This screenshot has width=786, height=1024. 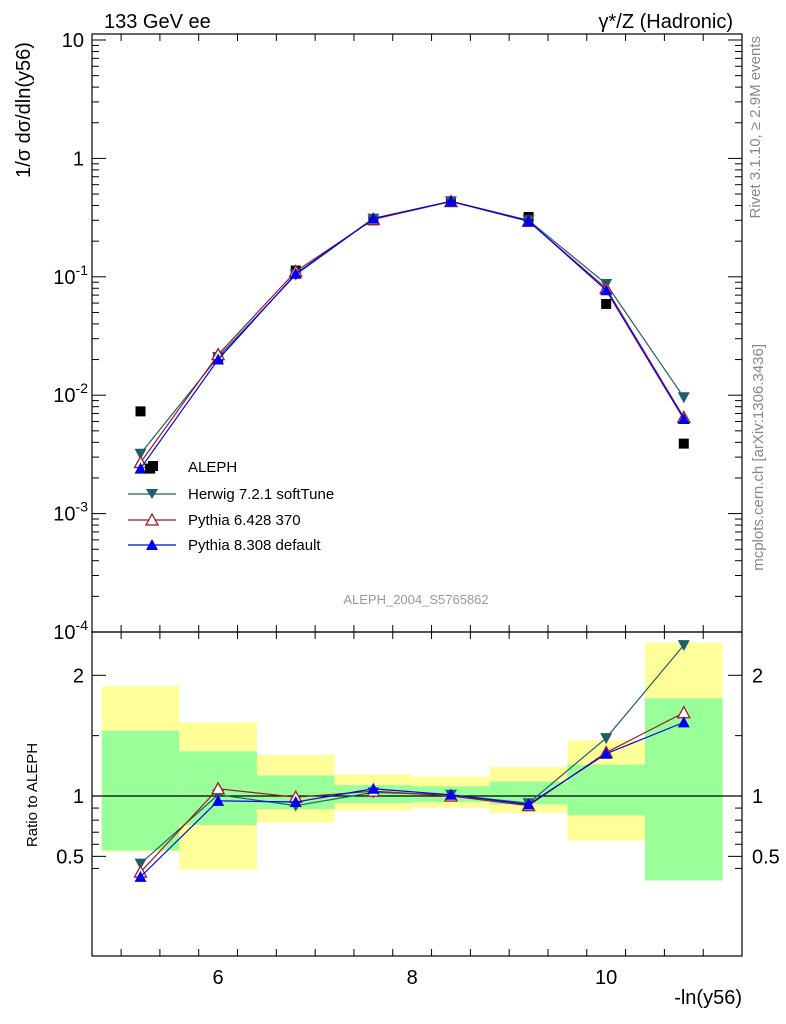 I want to click on main-y-tick-label: 10, so click(x=73, y=41).